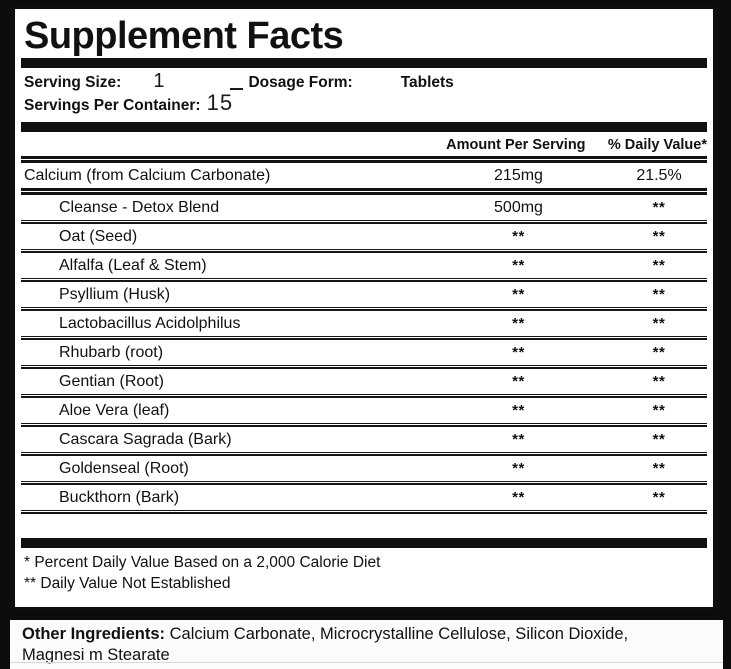  I want to click on servings-per-container-line: Servings Per Container: 15, so click(364, 103).